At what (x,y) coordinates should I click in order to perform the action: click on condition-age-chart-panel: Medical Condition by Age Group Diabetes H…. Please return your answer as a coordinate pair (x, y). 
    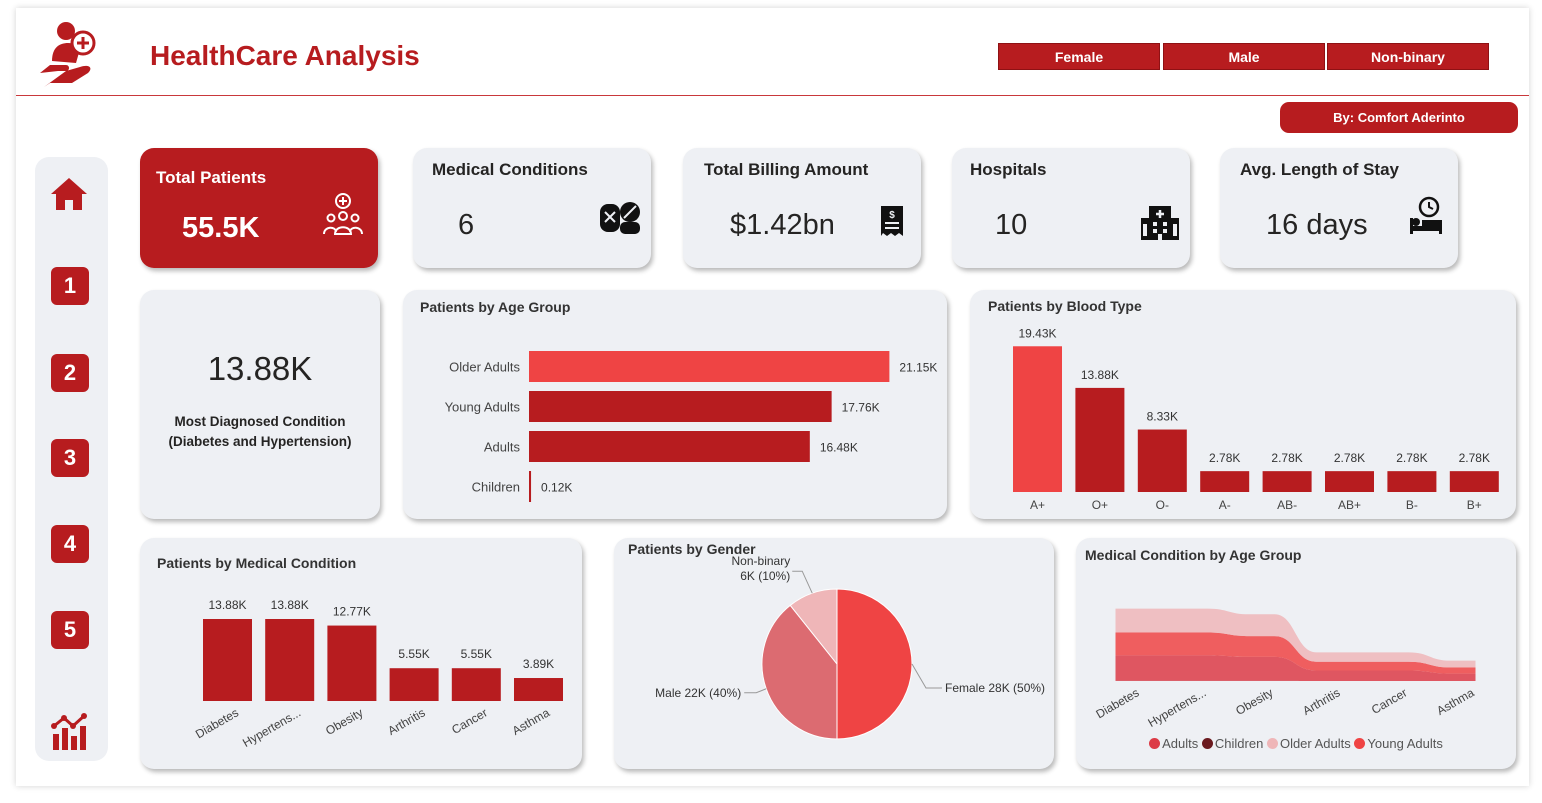
    Looking at the image, I should click on (1296, 653).